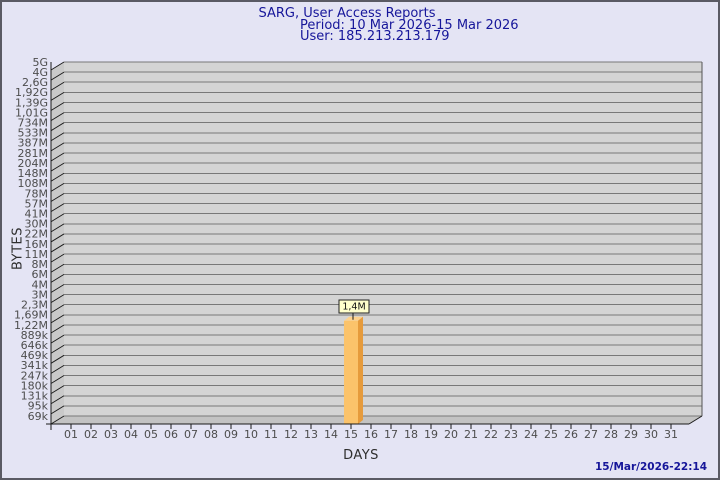  I want to click on x-tick-label: 14, so click(331, 434).